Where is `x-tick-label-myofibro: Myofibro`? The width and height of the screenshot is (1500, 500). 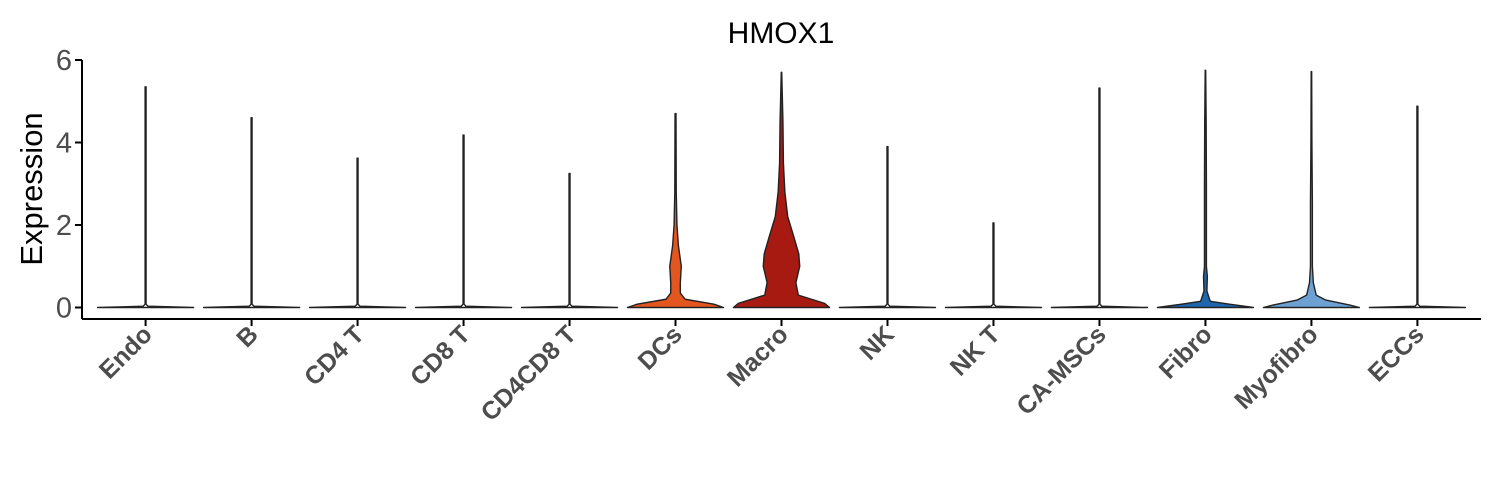 x-tick-label-myofibro: Myofibro is located at coordinates (1276, 367).